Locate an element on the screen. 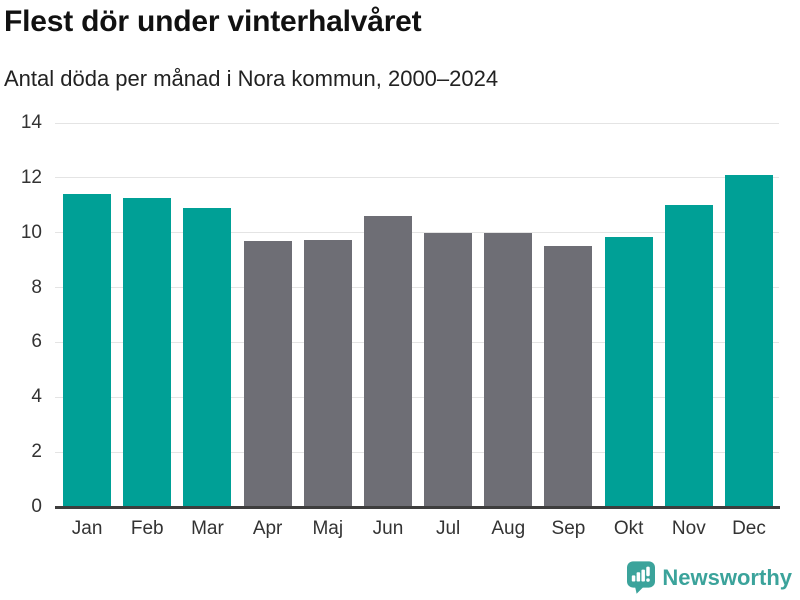 Image resolution: width=800 pixels, height=600 pixels. y-tick-label: 4 is located at coordinates (36, 397).